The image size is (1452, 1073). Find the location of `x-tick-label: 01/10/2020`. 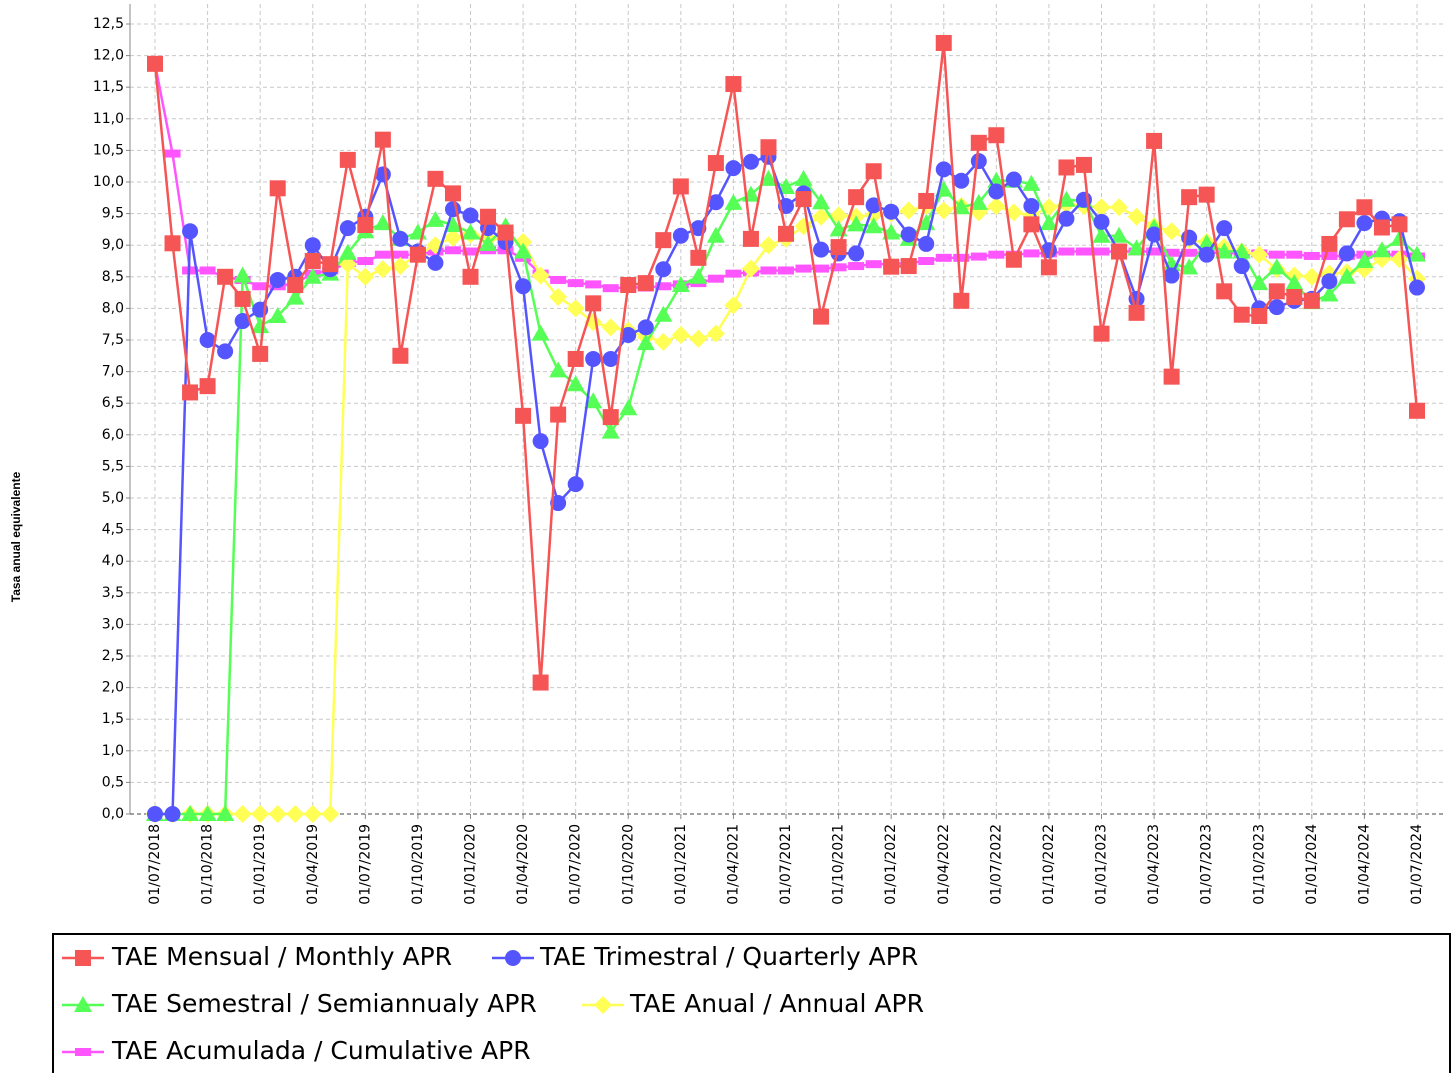

x-tick-label: 01/10/2020 is located at coordinates (628, 864).